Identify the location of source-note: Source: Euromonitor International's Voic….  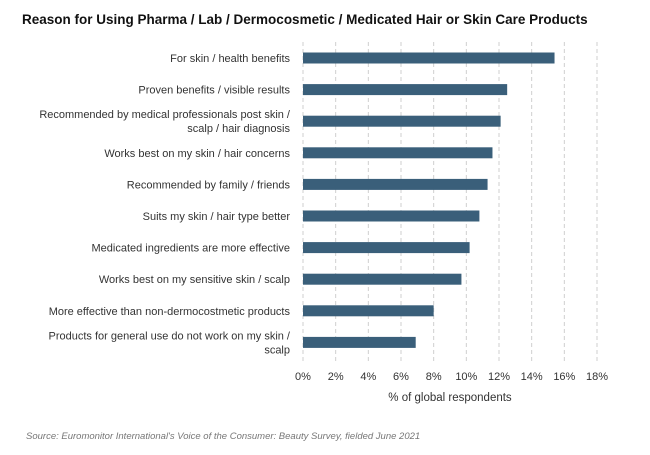
(223, 436).